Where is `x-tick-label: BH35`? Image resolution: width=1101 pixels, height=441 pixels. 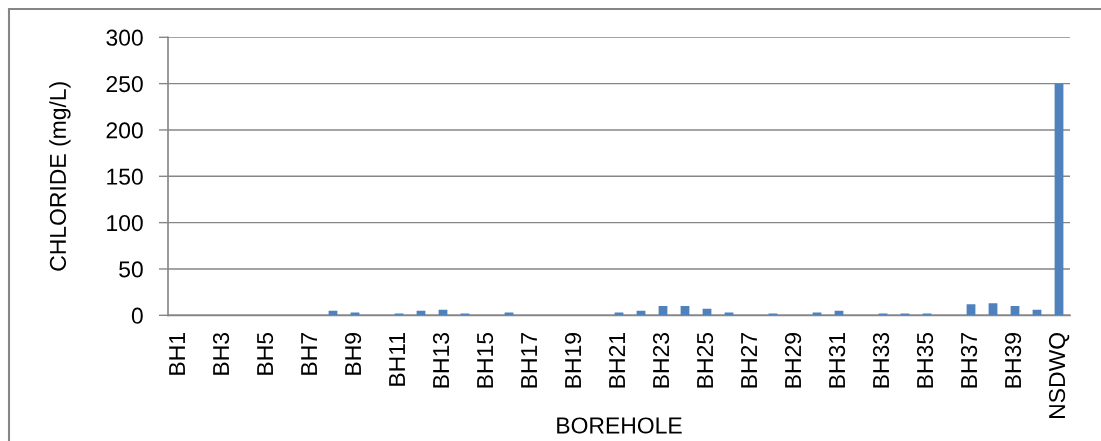
x-tick-label: BH35 is located at coordinates (925, 360).